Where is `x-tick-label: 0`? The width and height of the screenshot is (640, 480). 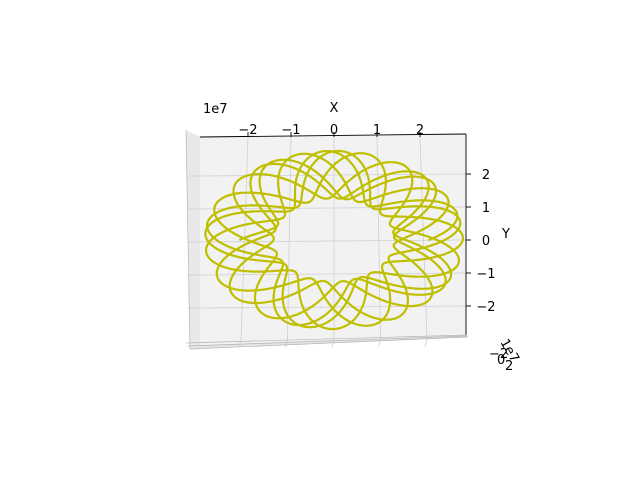 x-tick-label: 0 is located at coordinates (334, 130).